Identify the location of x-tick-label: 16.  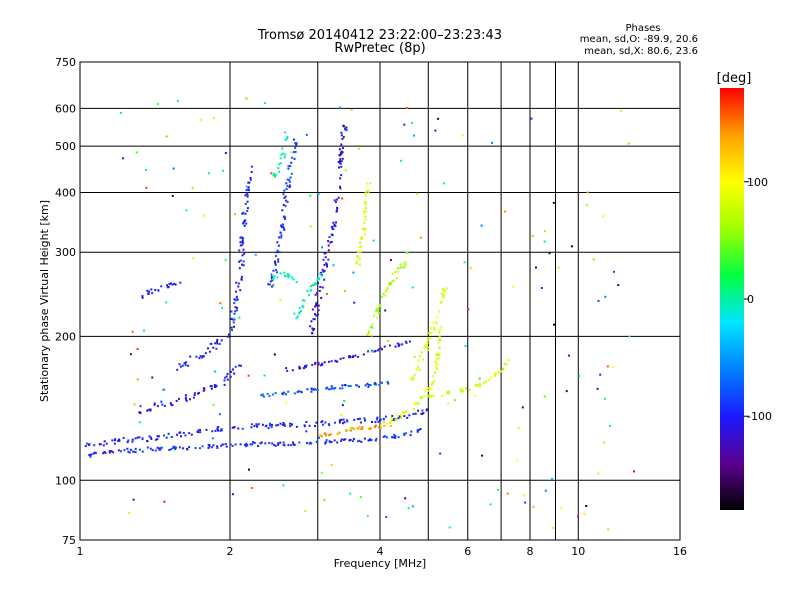
(680, 551).